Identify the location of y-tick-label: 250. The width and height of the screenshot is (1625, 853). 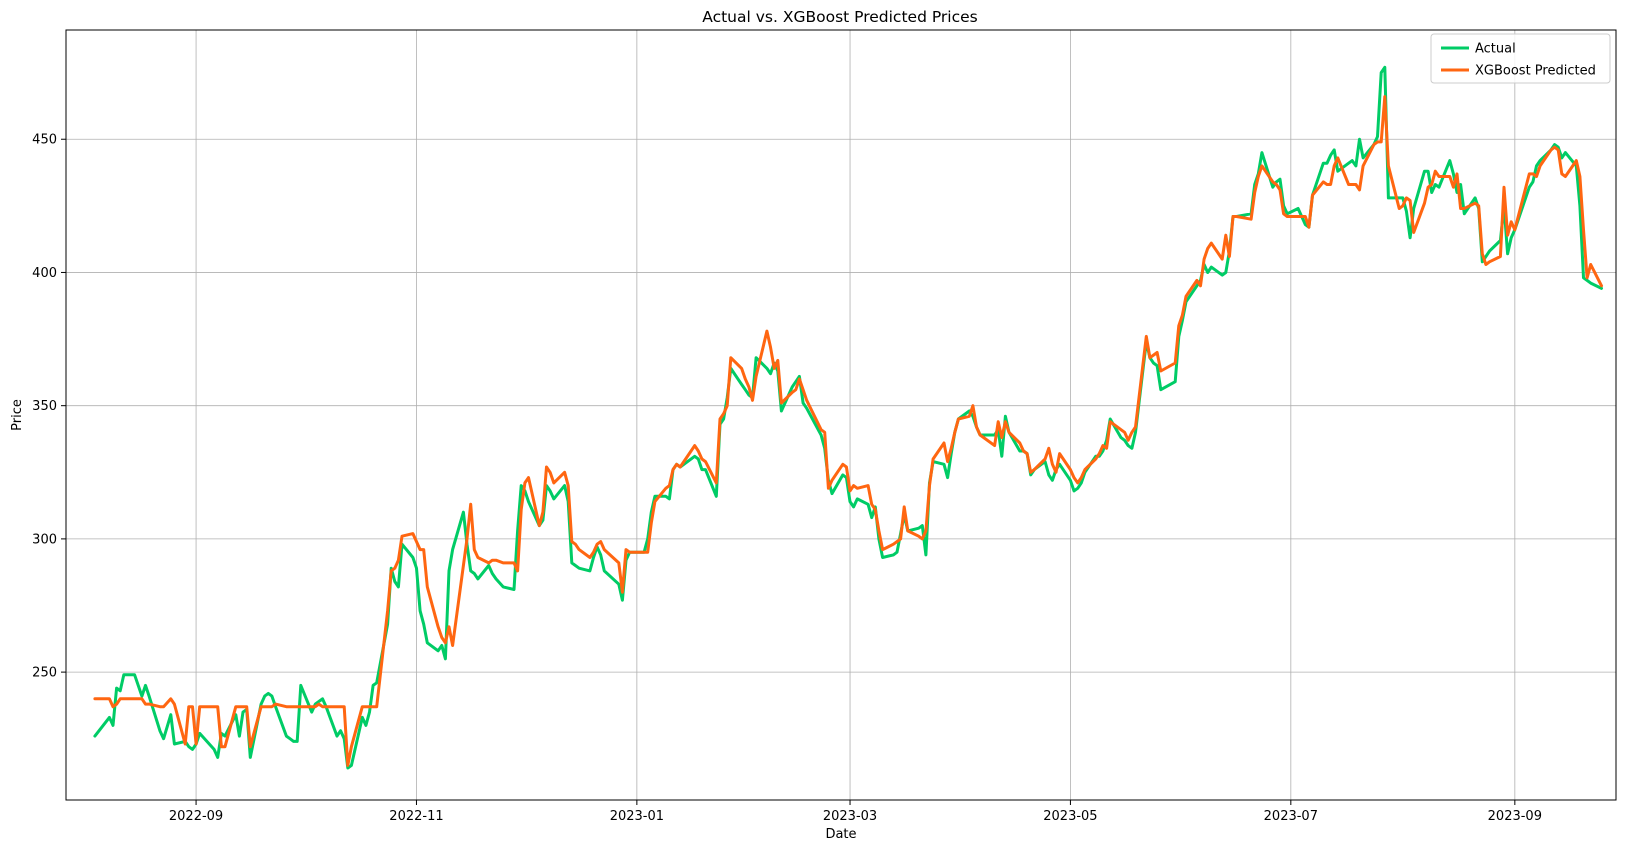
(44, 673).